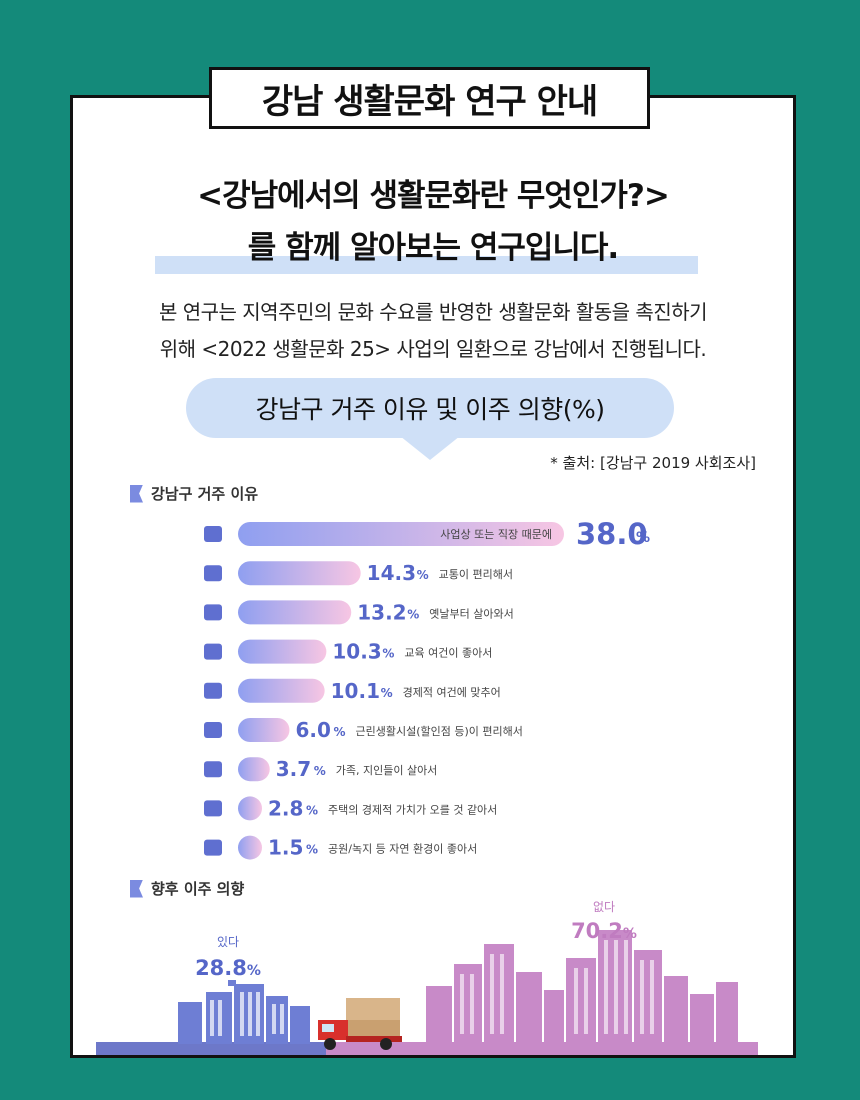  I want to click on chart-caption-bubble: 강남구 거주 이유 및 이주 의향(%), so click(430, 408).